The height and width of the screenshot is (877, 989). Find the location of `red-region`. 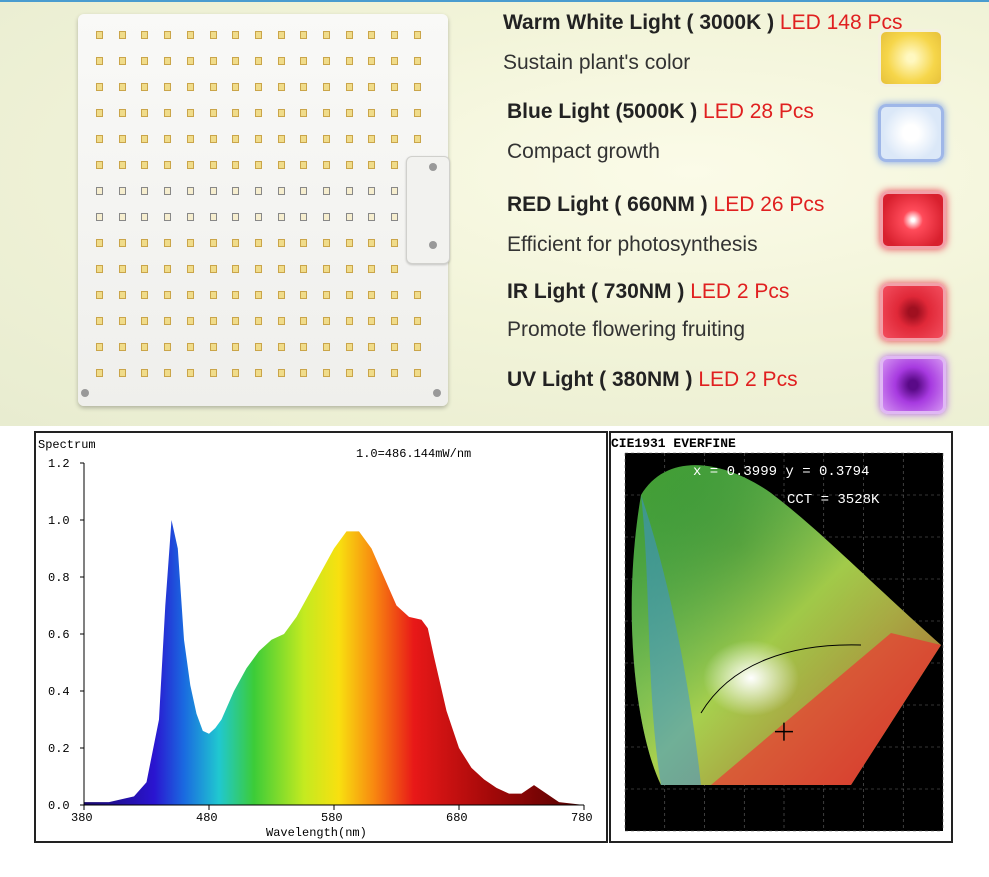

red-region is located at coordinates (826, 709).